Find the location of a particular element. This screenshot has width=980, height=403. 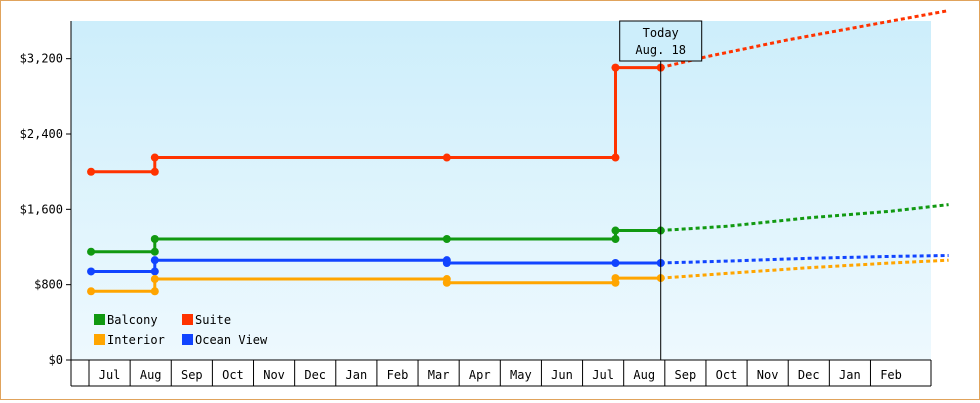

legend-swatch-balcony is located at coordinates (99, 319).